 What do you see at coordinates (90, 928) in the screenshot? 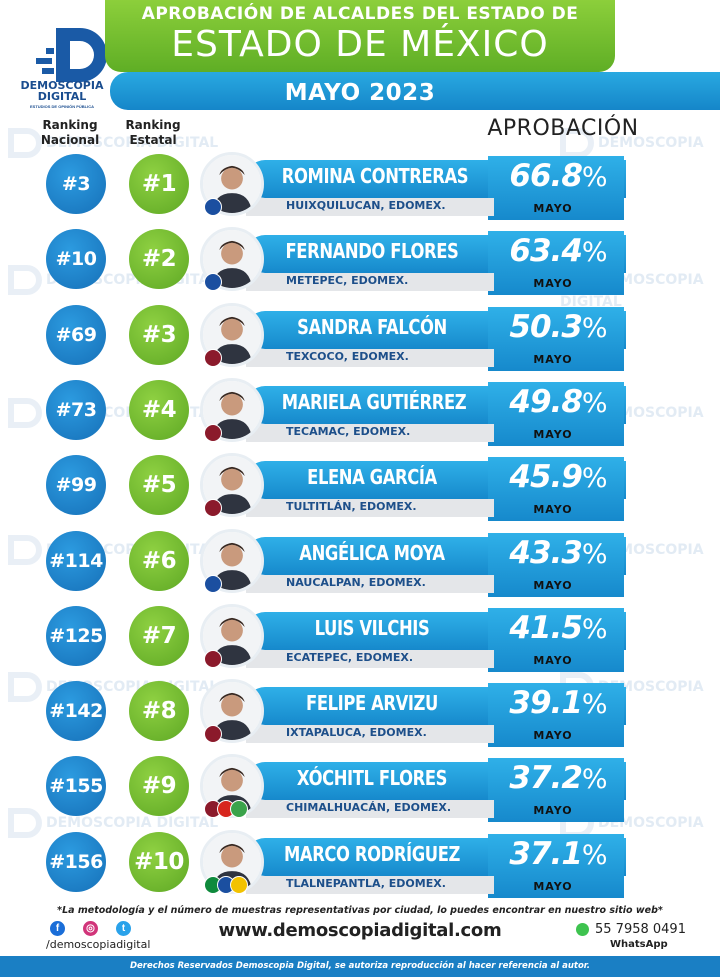
I see `instagram-icon: ◎` at bounding box center [90, 928].